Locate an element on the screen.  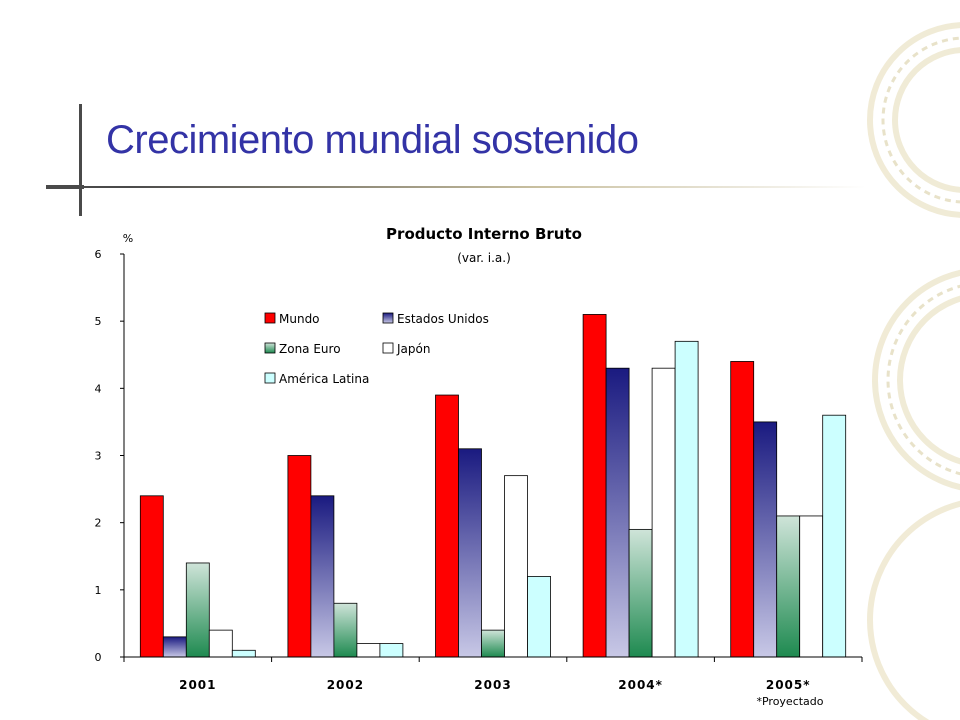
x-tick-label: 2003 is located at coordinates (492, 685).